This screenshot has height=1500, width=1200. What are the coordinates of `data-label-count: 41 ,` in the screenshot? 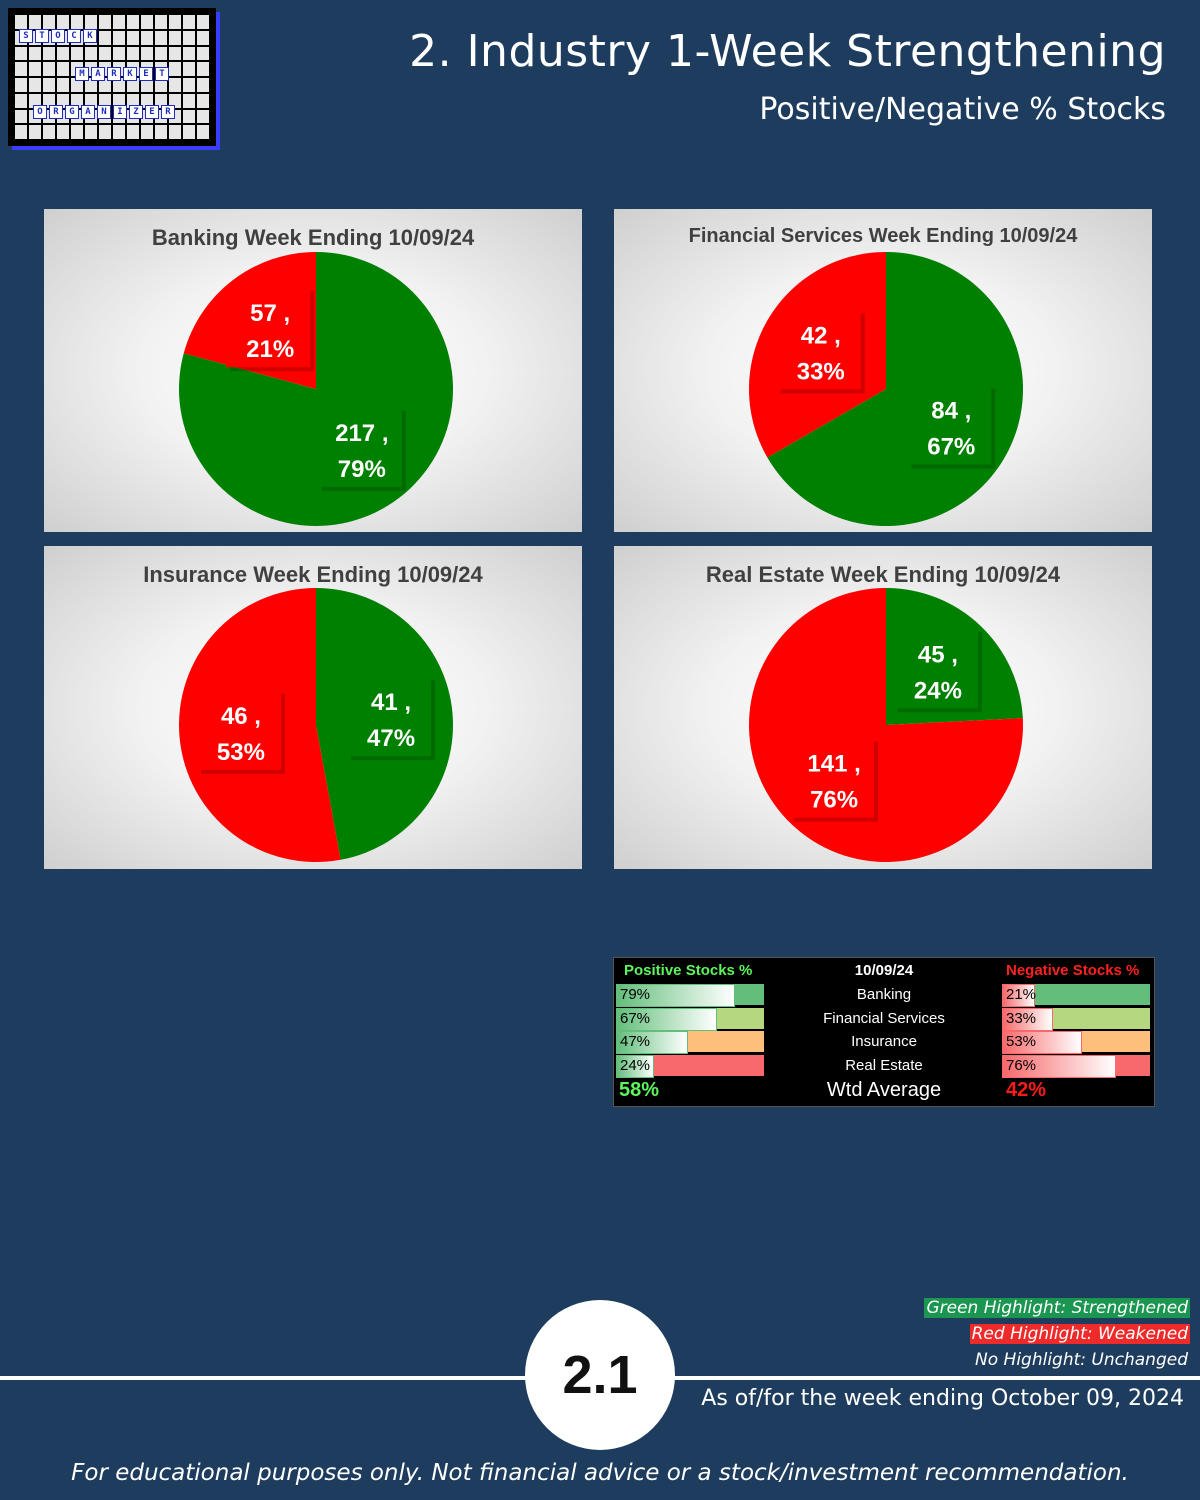 It's located at (391, 702).